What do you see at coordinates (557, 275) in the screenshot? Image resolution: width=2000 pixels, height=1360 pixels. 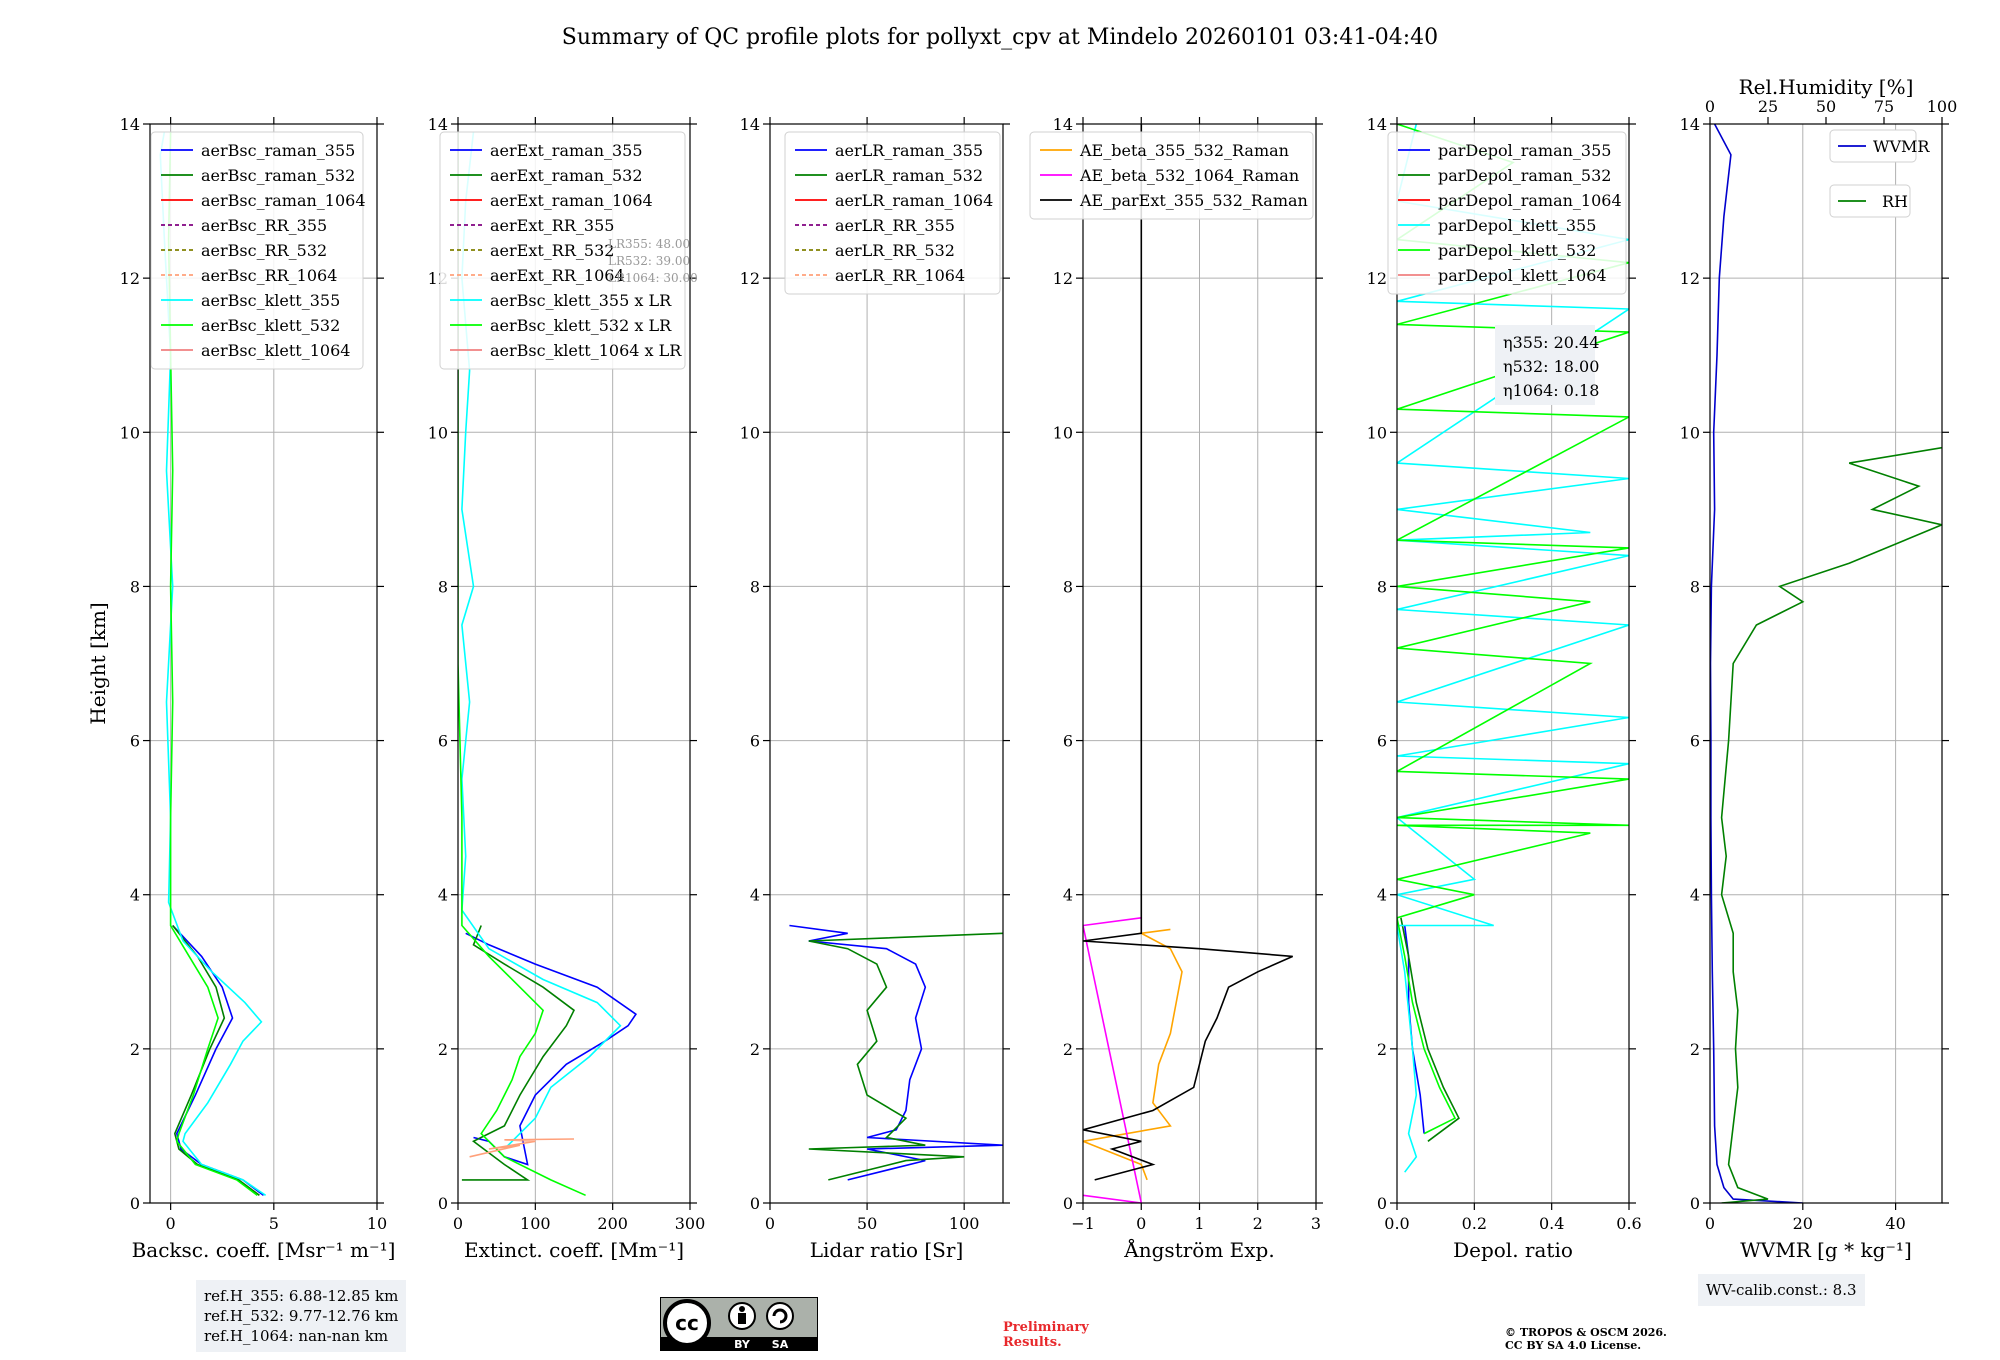 I see `legend-label: aerExt_RR_1064` at bounding box center [557, 275].